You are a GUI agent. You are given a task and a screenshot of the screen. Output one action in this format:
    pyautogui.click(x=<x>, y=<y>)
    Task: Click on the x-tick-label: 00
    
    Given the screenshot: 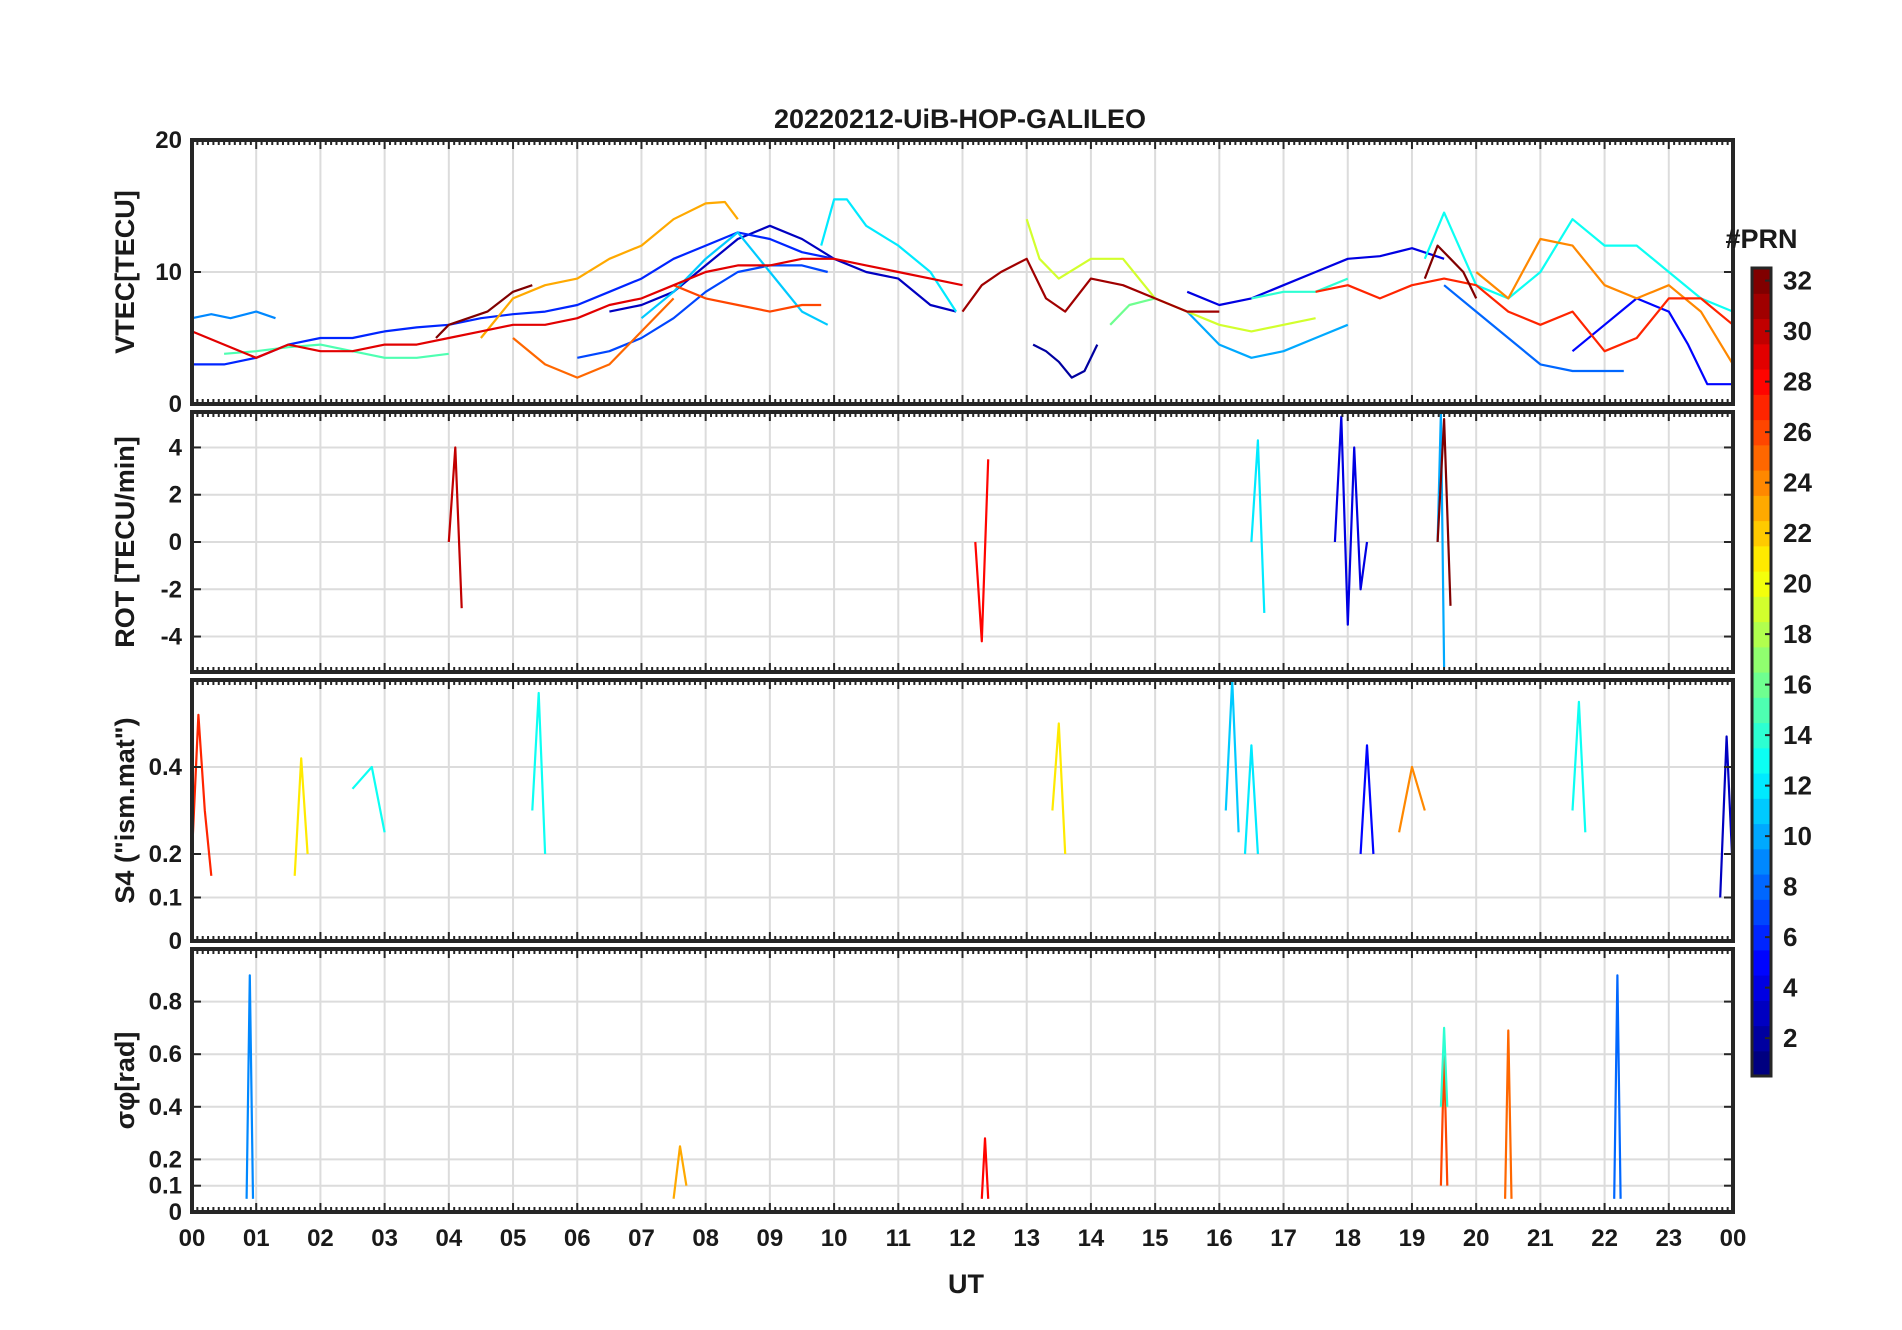 What is the action you would take?
    pyautogui.click(x=1733, y=1238)
    